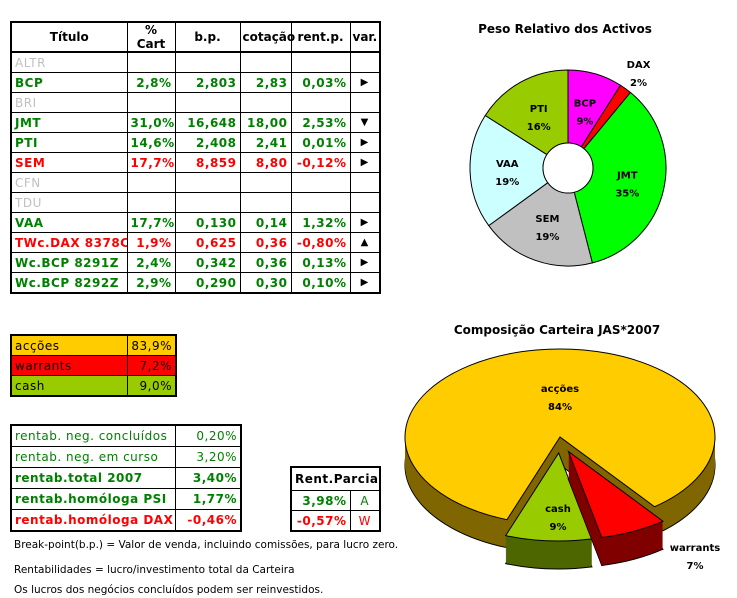 The height and width of the screenshot is (598, 737). What do you see at coordinates (208, 457) in the screenshot?
I see `returns-value: 3,20%` at bounding box center [208, 457].